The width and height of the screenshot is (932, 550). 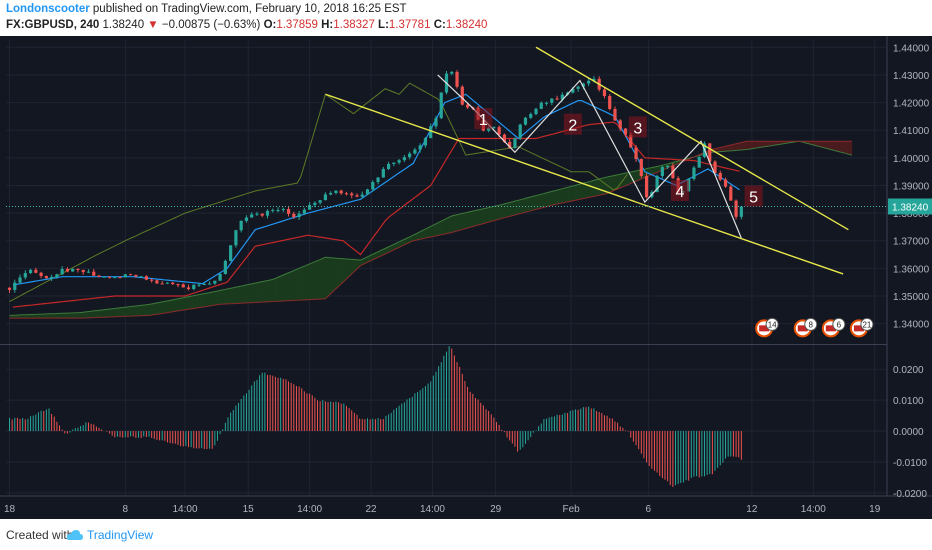 I want to click on time-tick-label: 6, so click(x=649, y=509).